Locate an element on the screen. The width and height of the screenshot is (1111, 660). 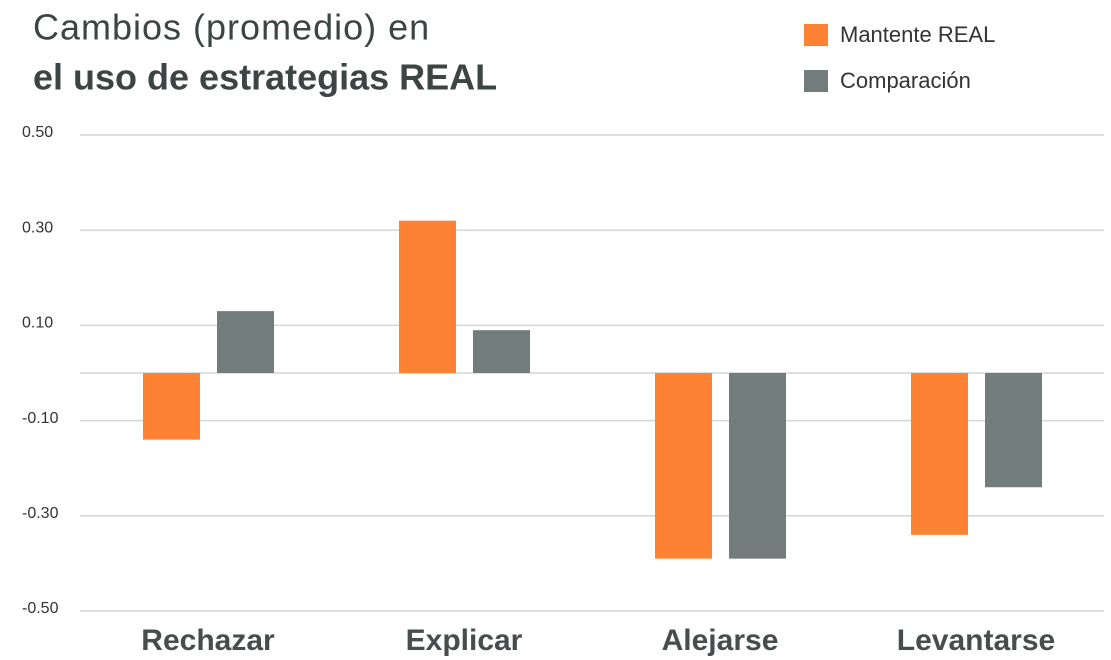
y-tick-label: 0.30 is located at coordinates (37, 227).